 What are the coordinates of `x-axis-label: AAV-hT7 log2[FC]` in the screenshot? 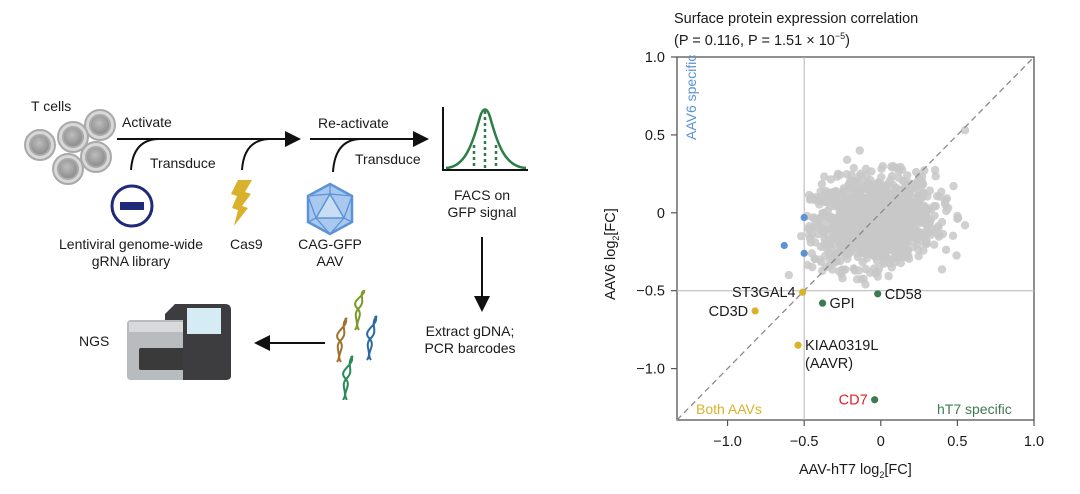 It's located at (855, 473).